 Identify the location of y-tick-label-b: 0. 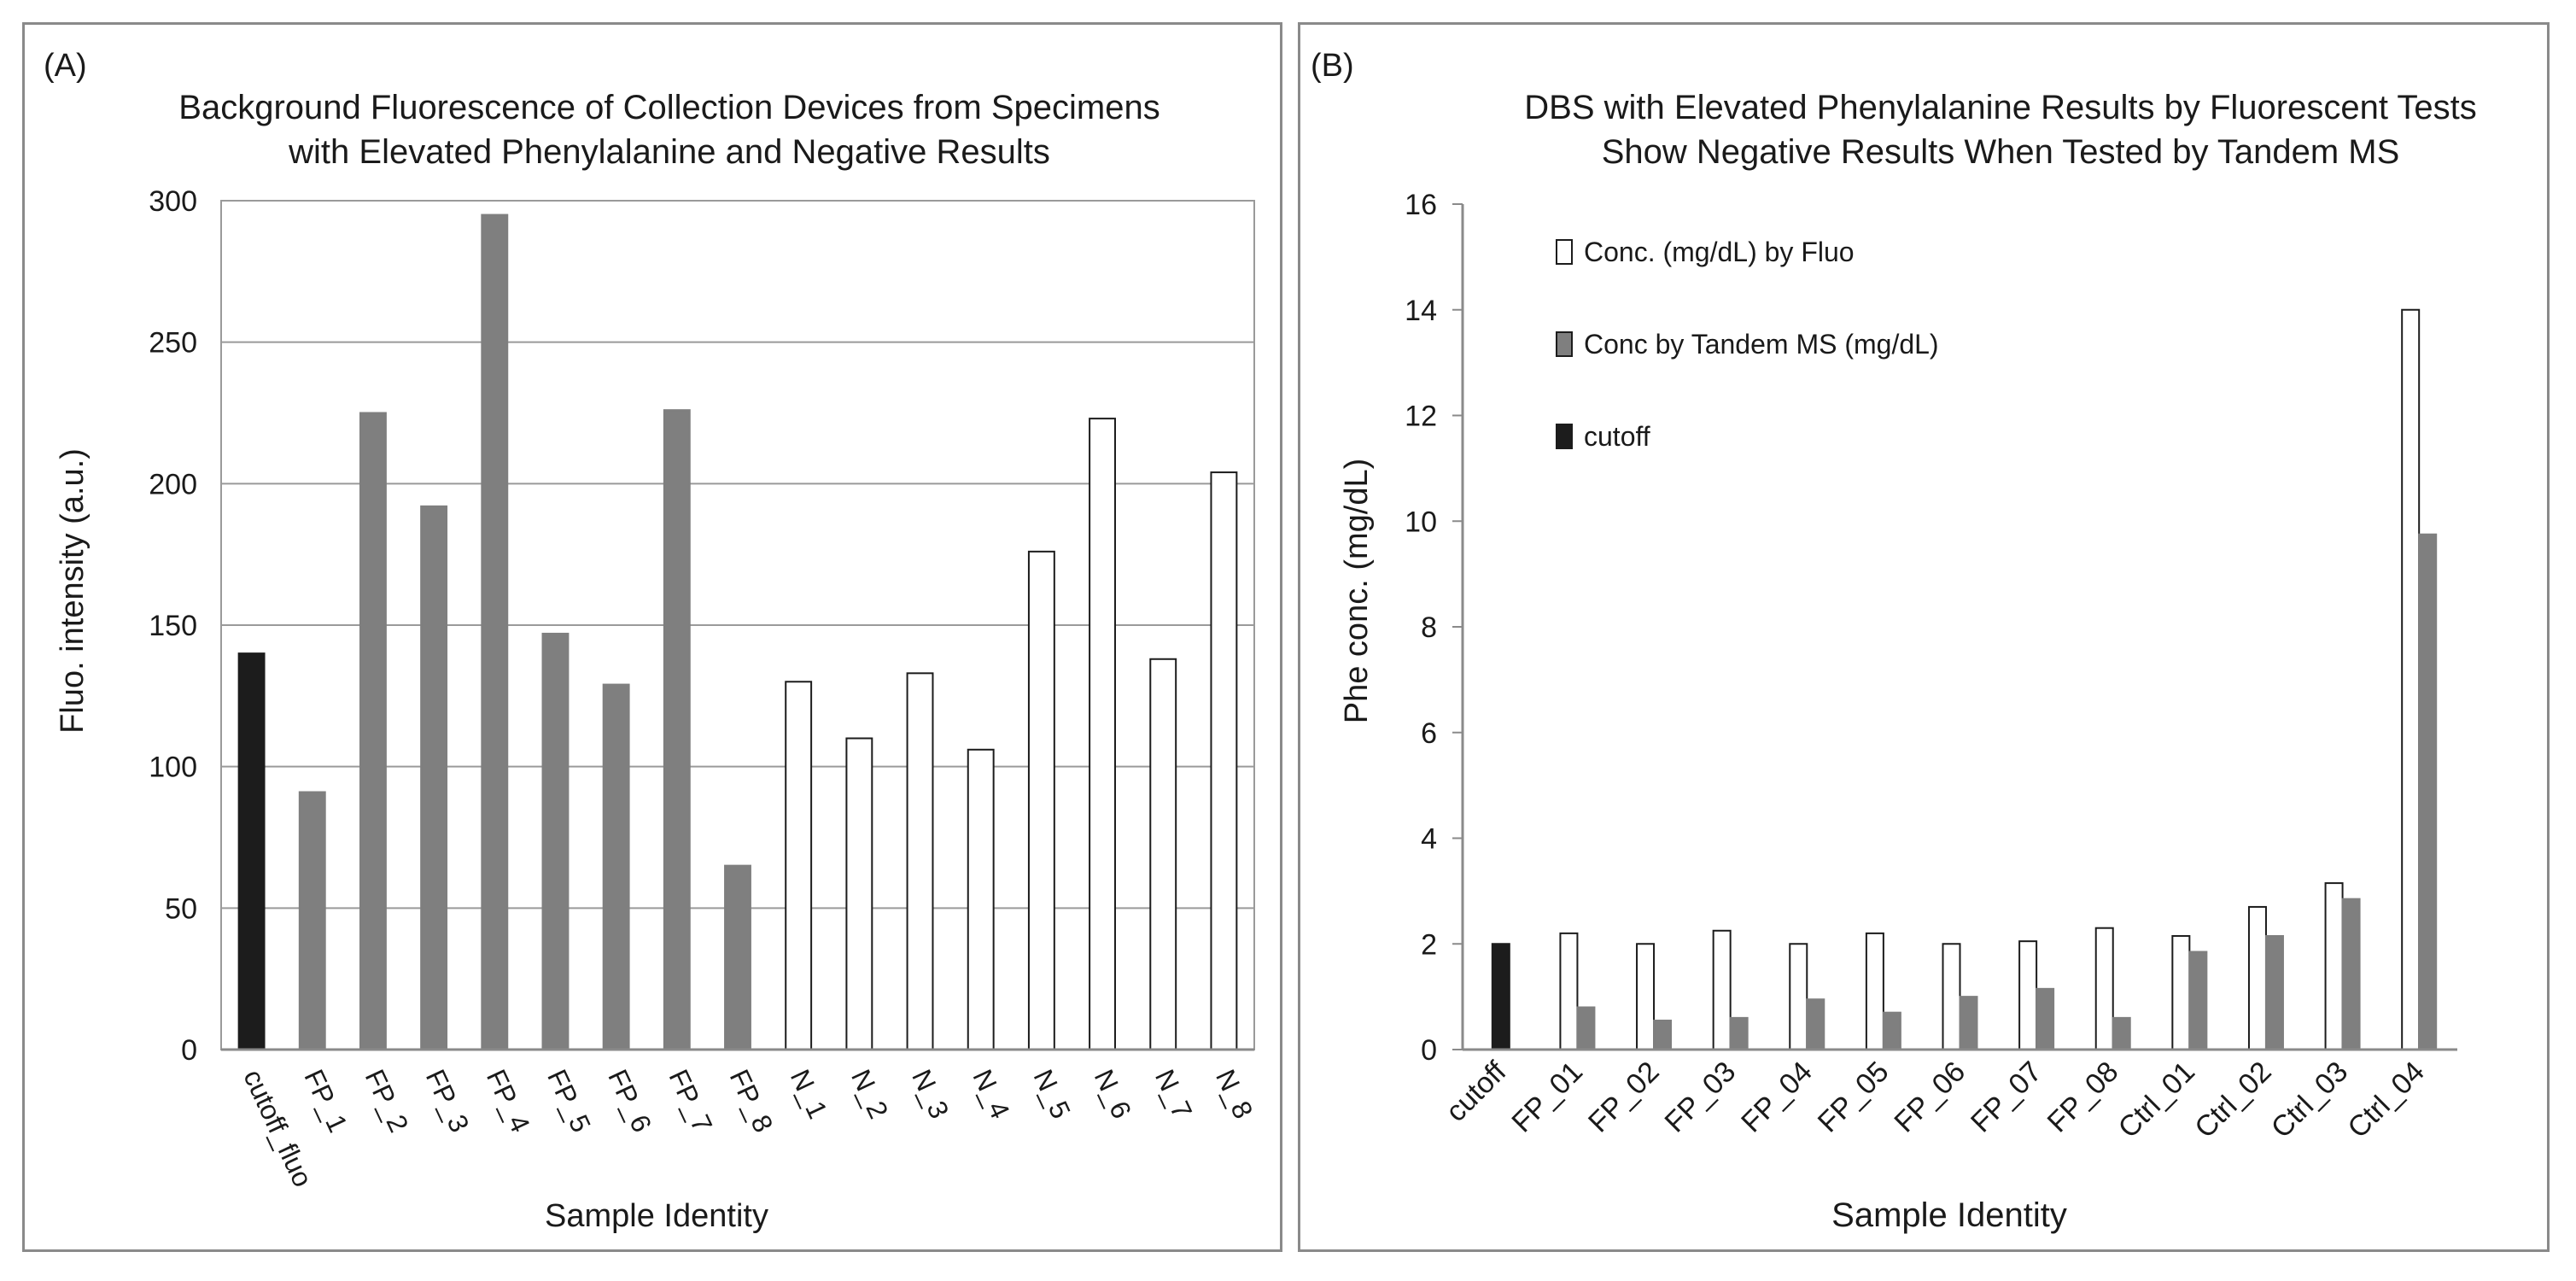
(1429, 1050).